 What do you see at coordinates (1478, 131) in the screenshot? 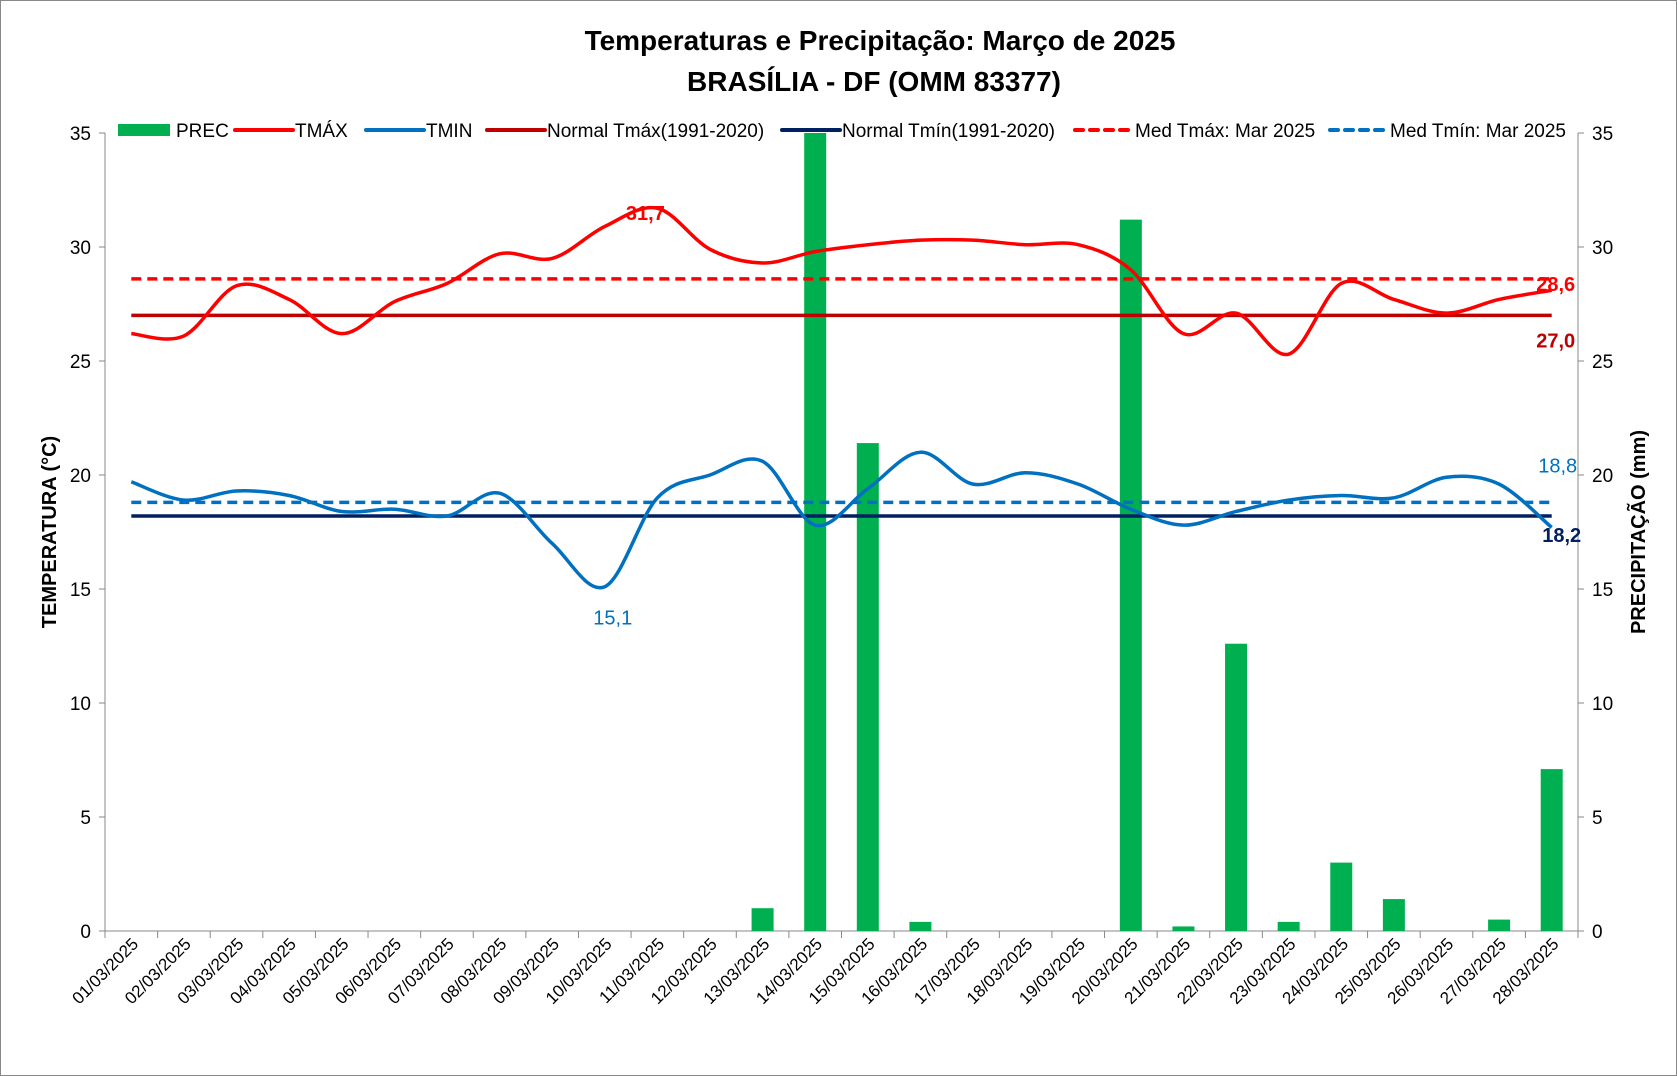
I see `legend-label: Med Tmín: Mar 2025` at bounding box center [1478, 131].